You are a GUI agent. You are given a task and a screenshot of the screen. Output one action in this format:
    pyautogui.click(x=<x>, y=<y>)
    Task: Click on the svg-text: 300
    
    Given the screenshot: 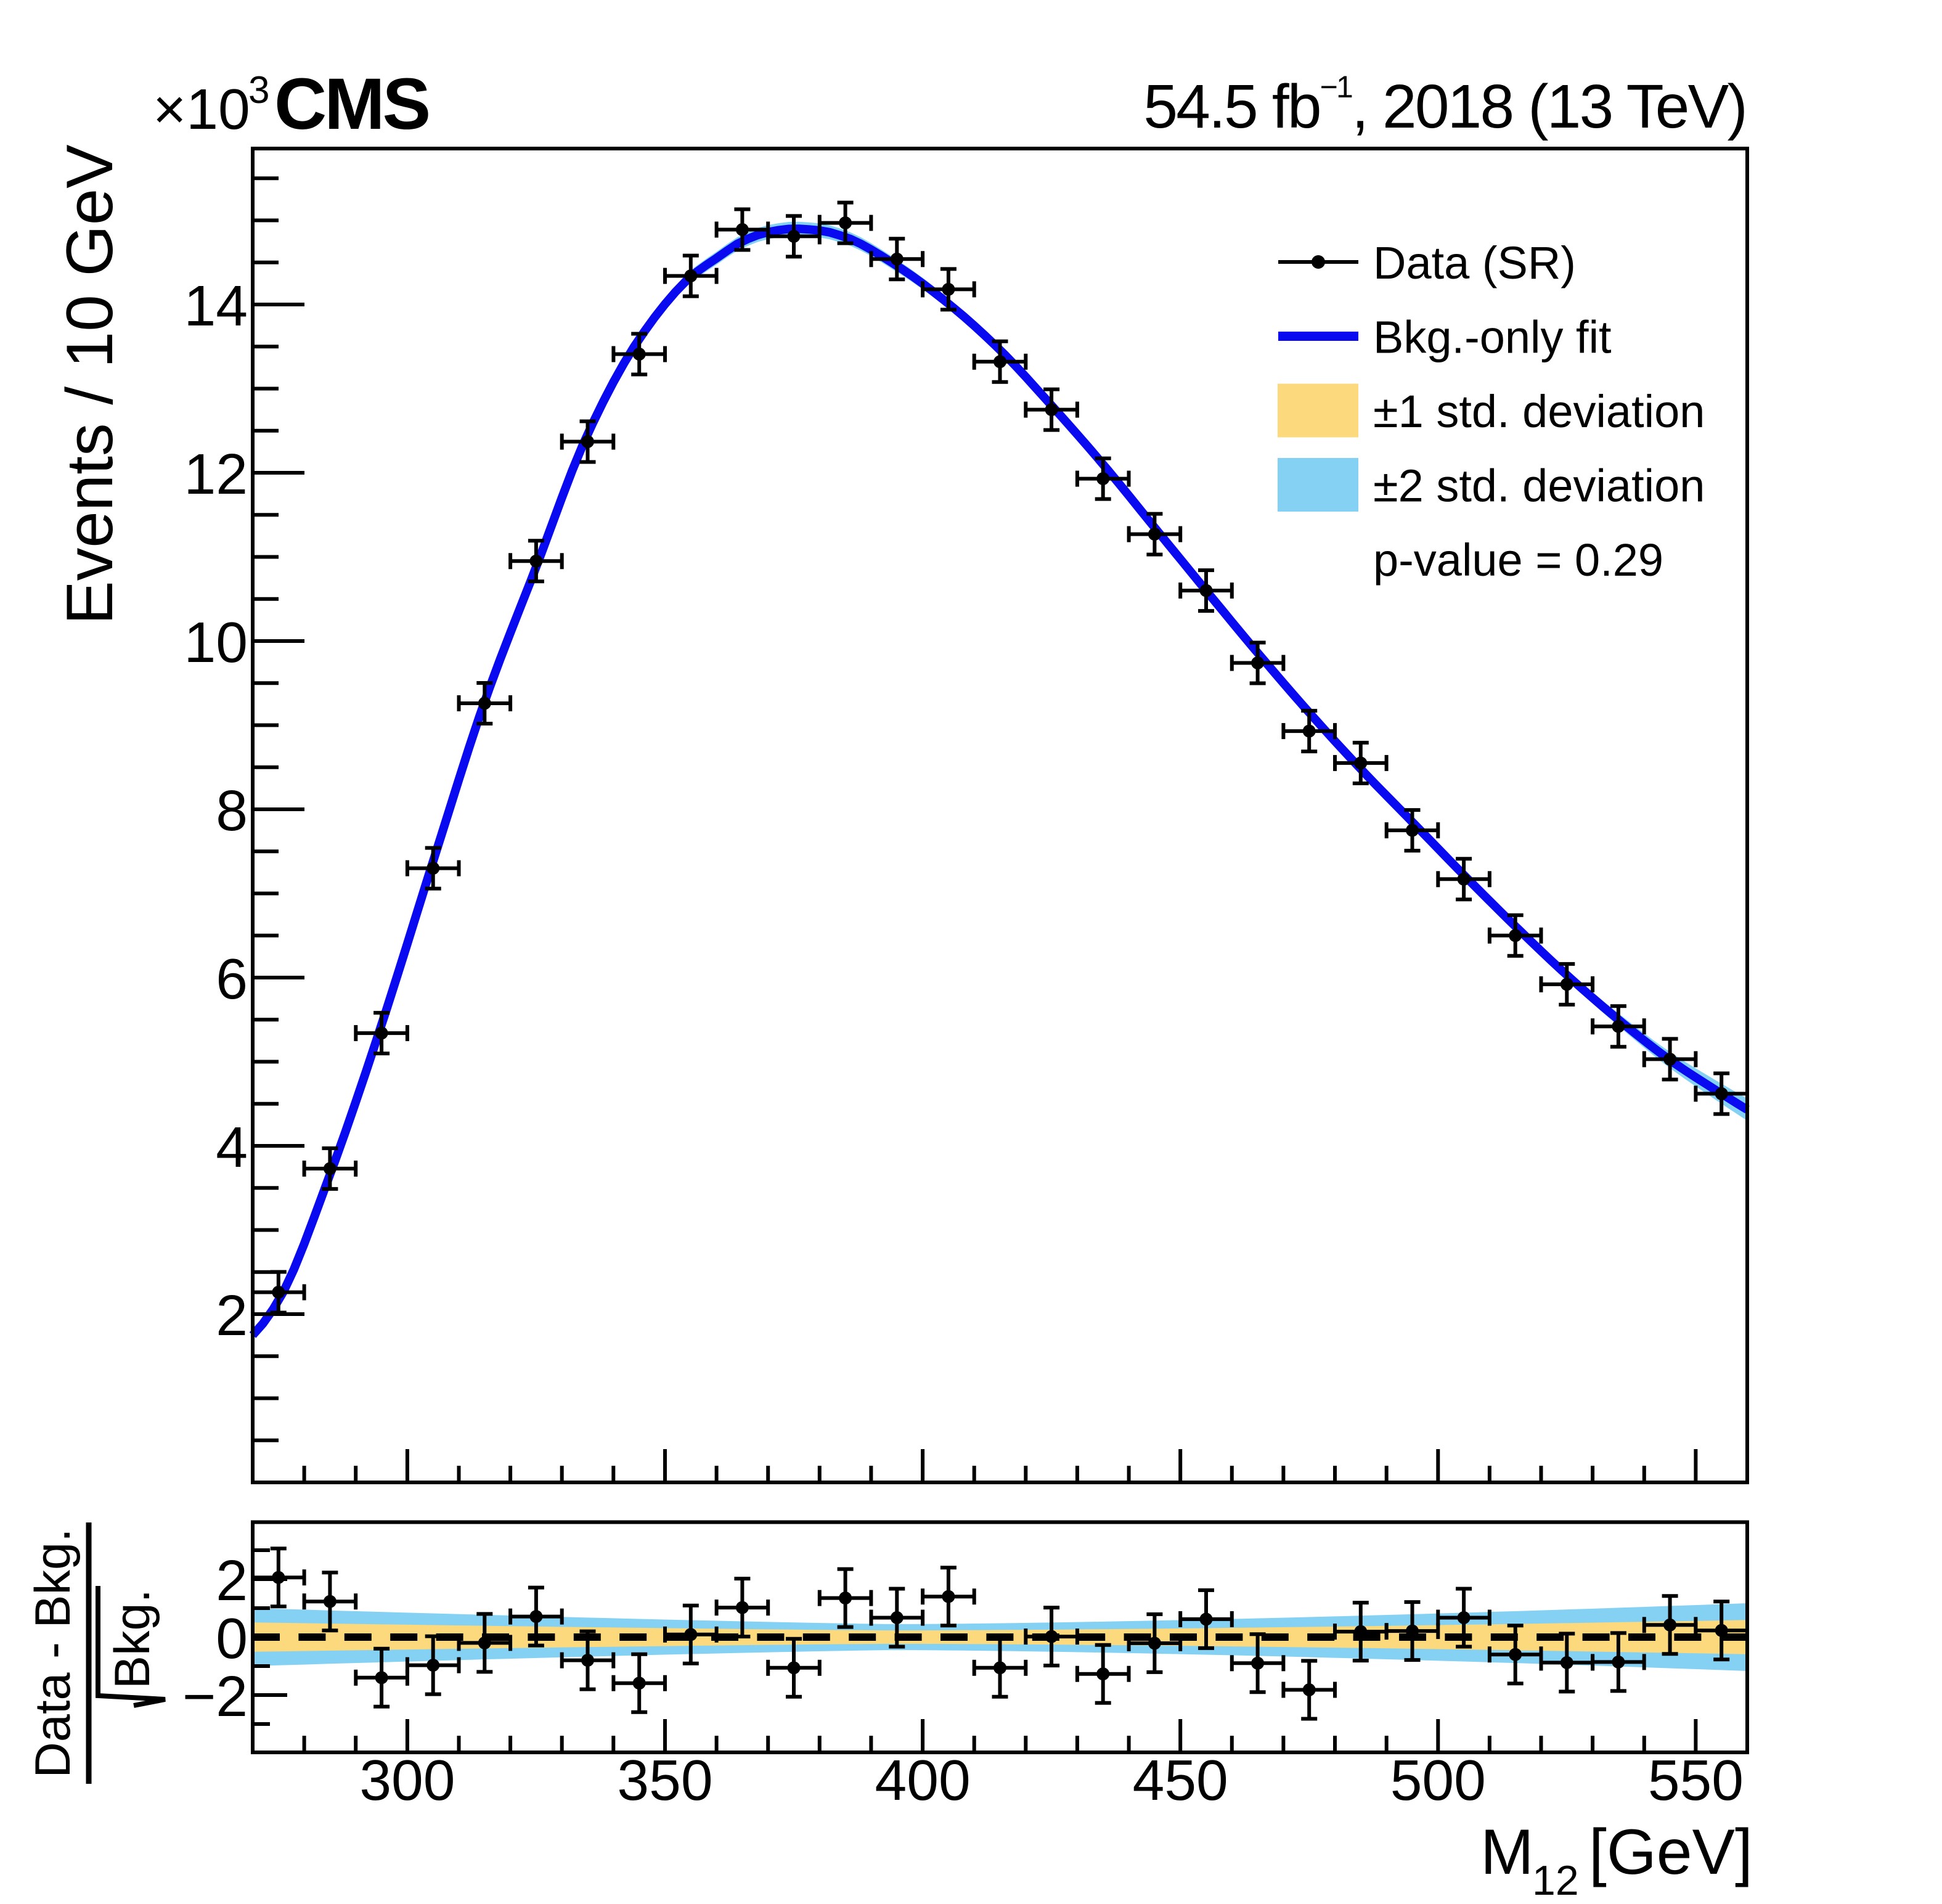 What is the action you would take?
    pyautogui.click(x=407, y=1780)
    